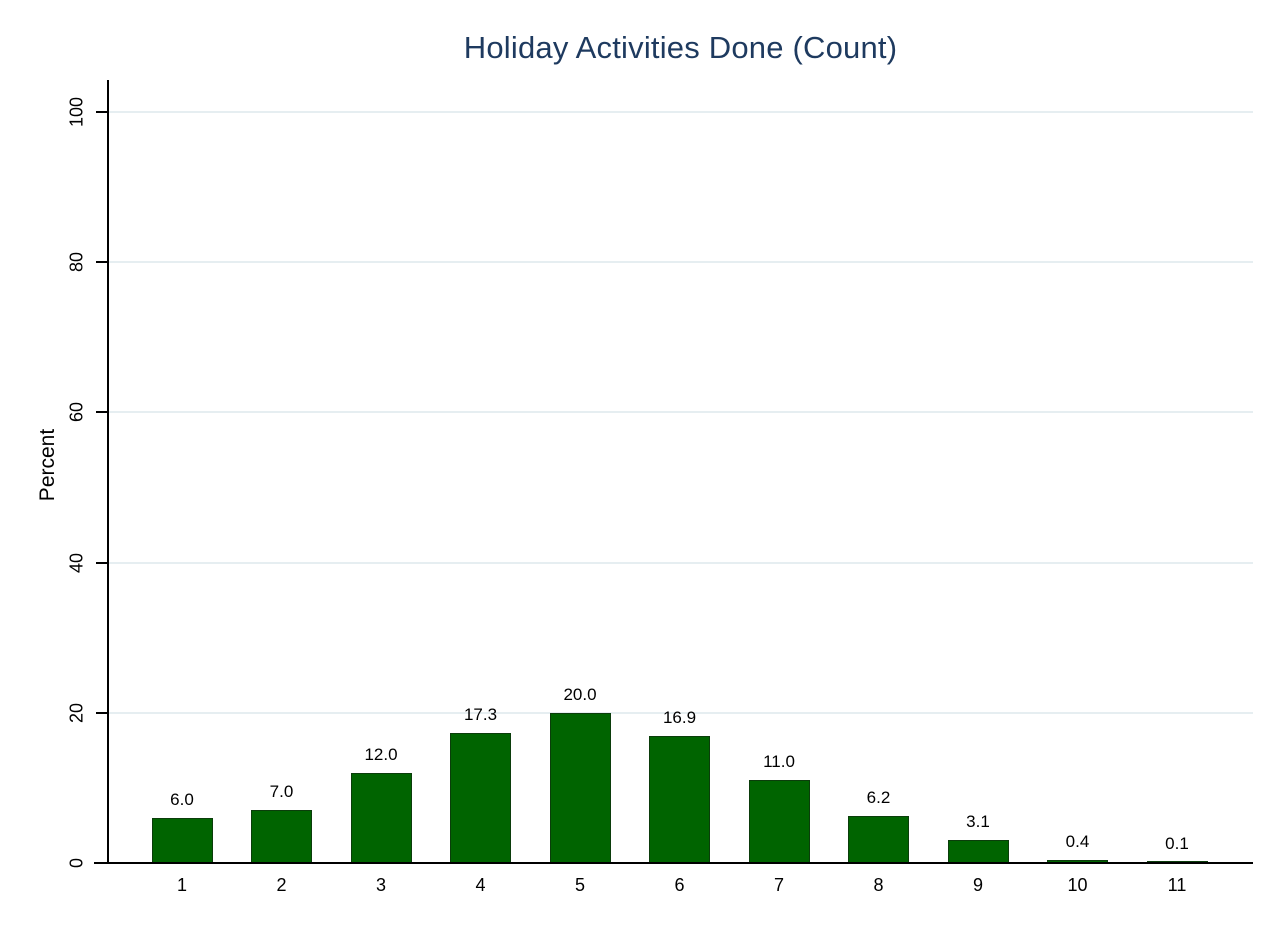  Describe the element at coordinates (381, 885) in the screenshot. I see `x-tick-label: 3` at that location.